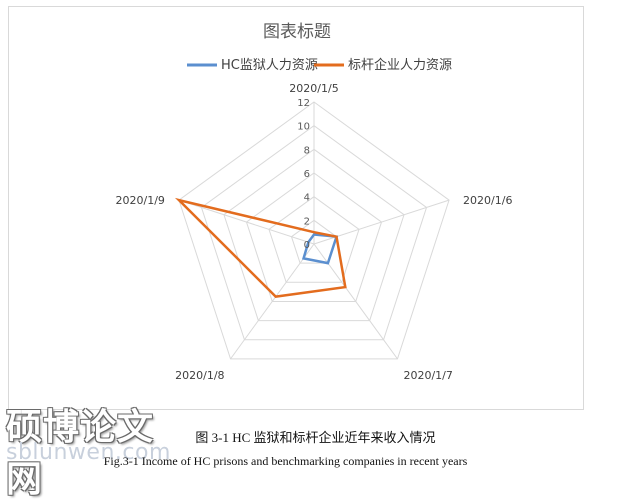 The image size is (631, 502). What do you see at coordinates (307, 221) in the screenshot?
I see `tick-label: 2` at bounding box center [307, 221].